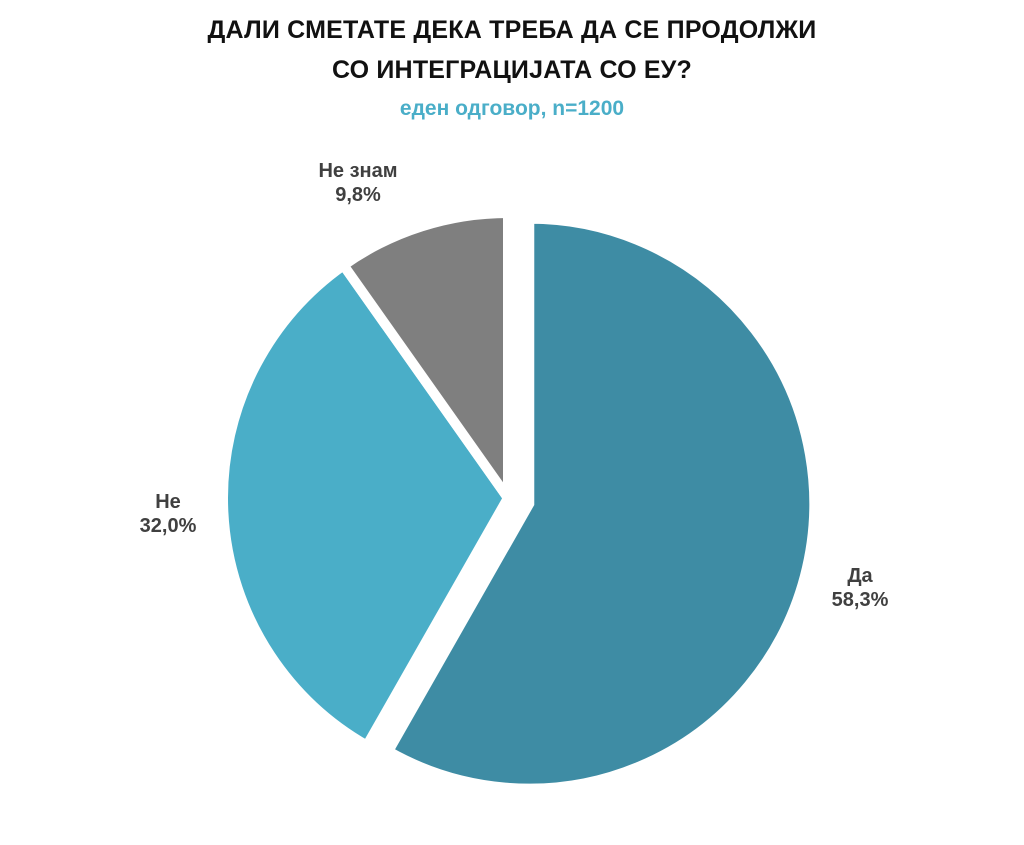 This screenshot has height=845, width=1024. I want to click on slice-value-1: 58,3%, so click(860, 600).